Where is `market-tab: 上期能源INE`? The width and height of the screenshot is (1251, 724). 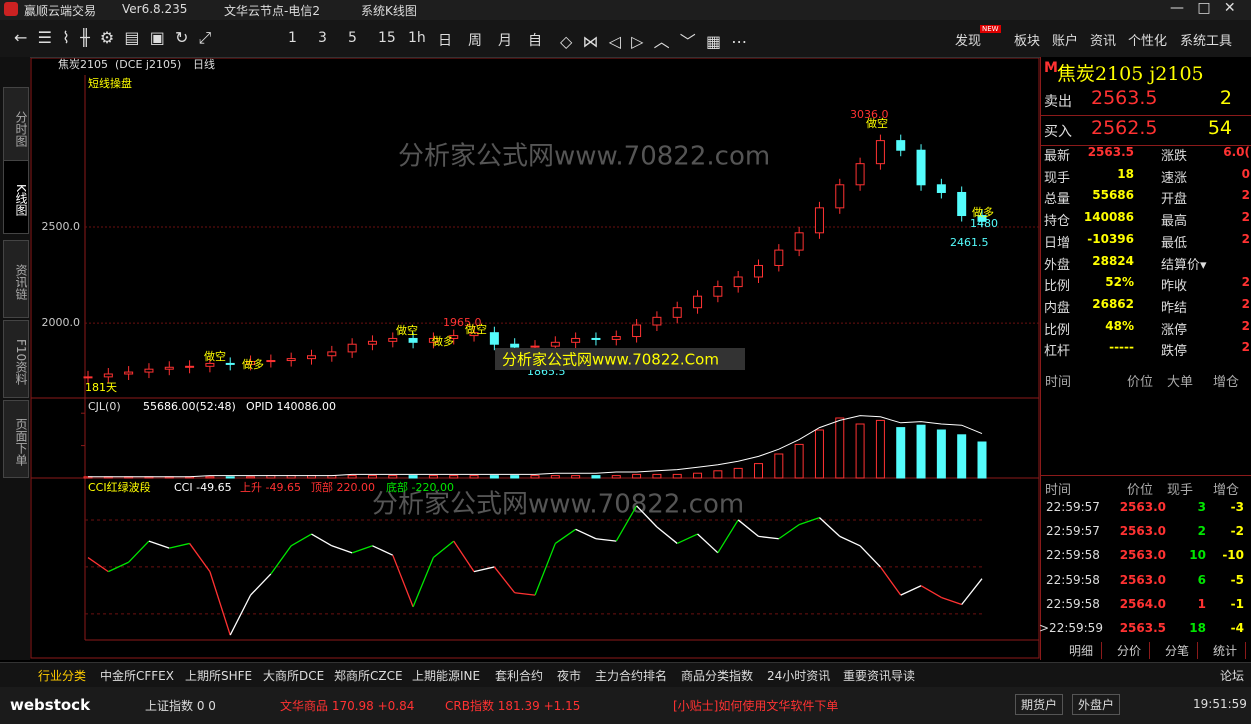
market-tab: 上期能源INE is located at coordinates (446, 676).